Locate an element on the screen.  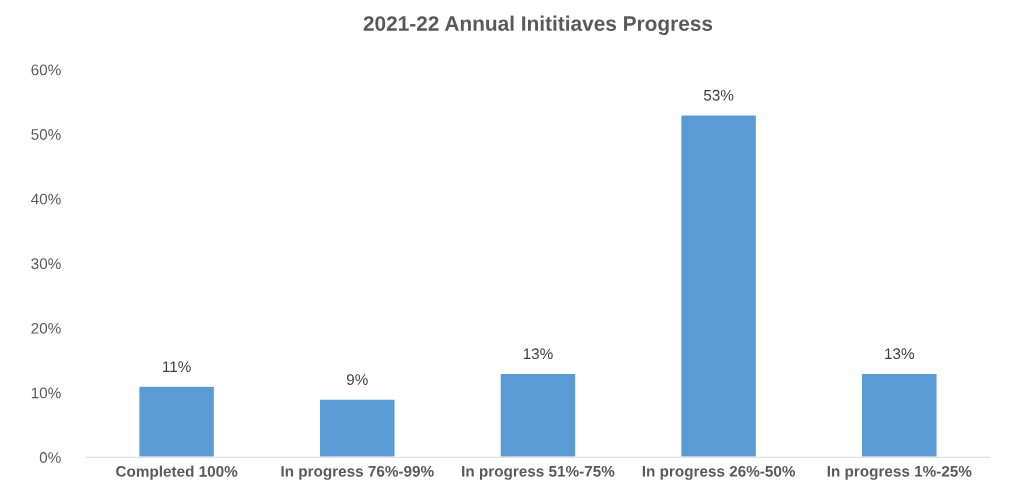
x-tick-label: Completed 100% is located at coordinates (177, 472).